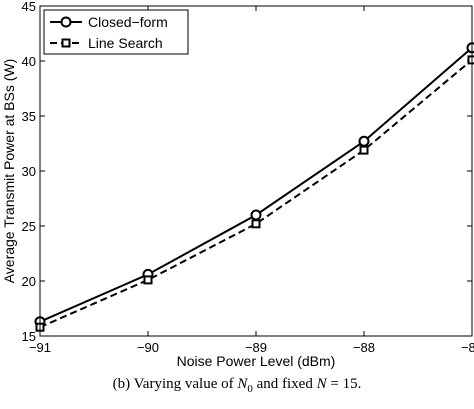  Describe the element at coordinates (256, 361) in the screenshot. I see `x-axis-label: Noise Power Level (dBm)` at that location.